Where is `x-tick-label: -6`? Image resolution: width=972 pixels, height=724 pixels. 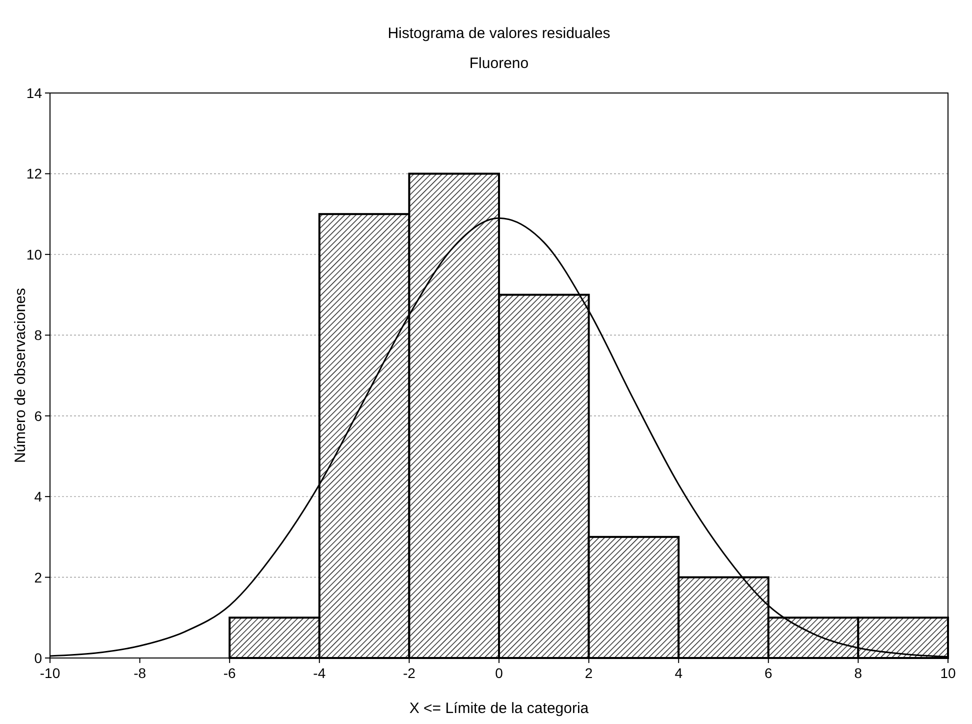
x-tick-label: -6 is located at coordinates (229, 673).